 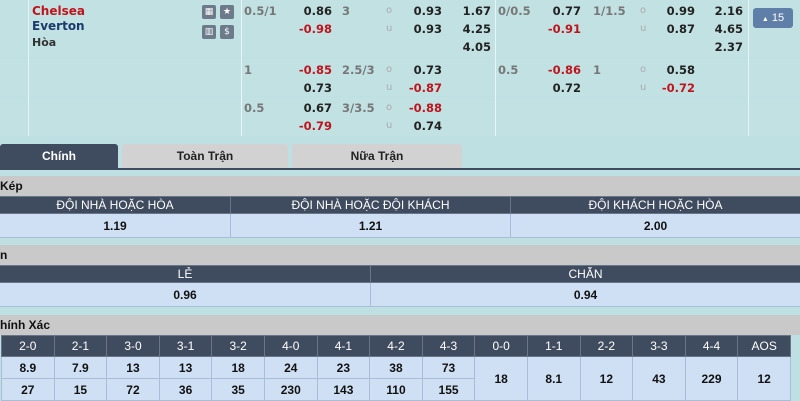 I want to click on chart-icon: ▥, so click(x=209, y=32).